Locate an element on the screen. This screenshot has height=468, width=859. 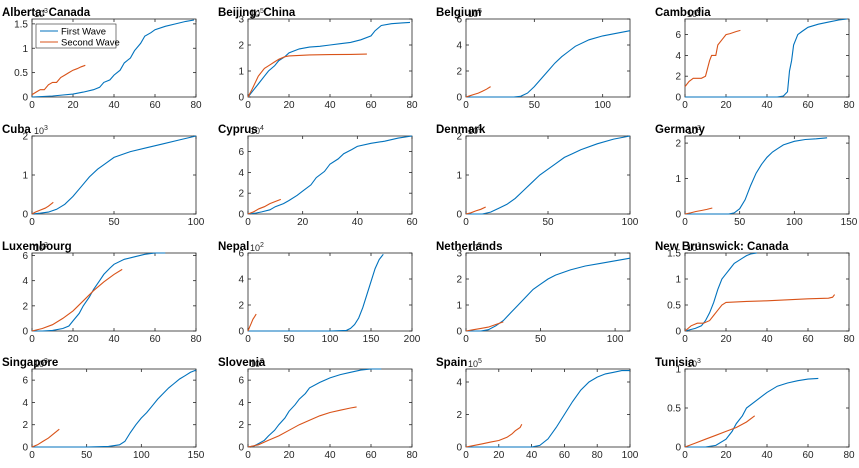
panel-title: Tunisia is located at coordinates (675, 363).